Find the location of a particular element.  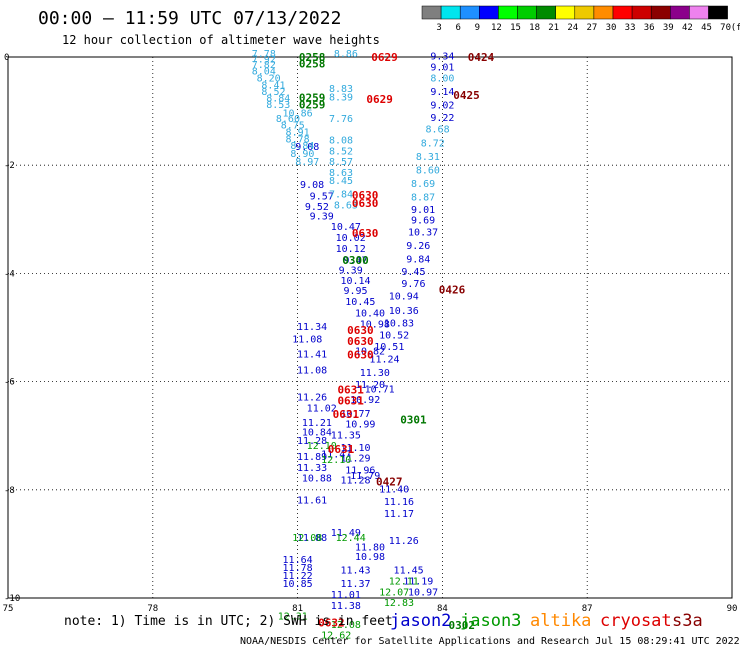

pass-time-label: 0302 is located at coordinates (461, 625).